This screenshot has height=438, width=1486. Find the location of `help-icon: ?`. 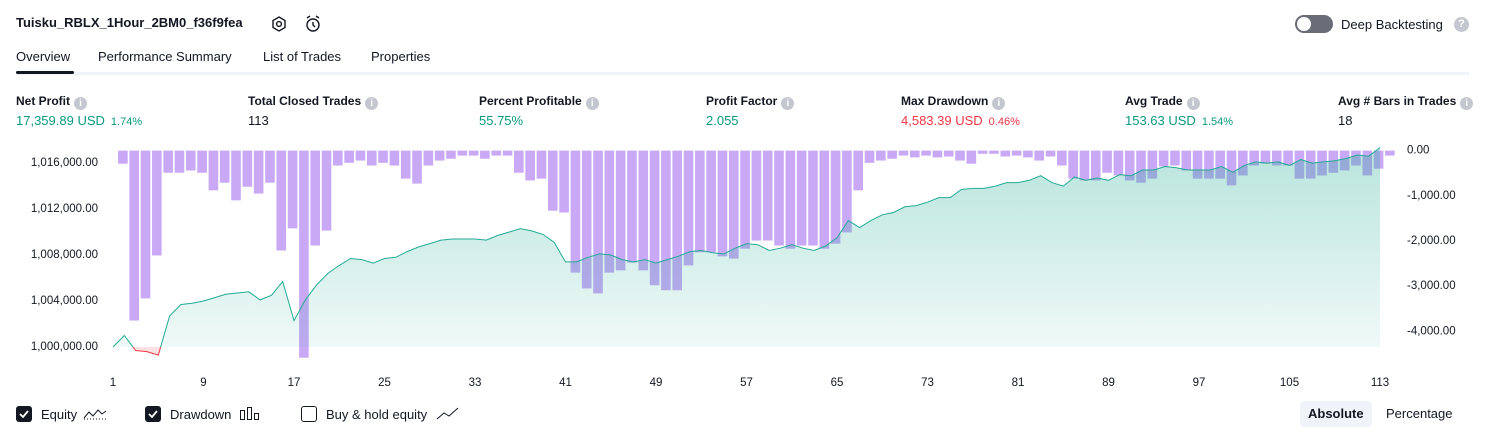

help-icon: ? is located at coordinates (1461, 24).